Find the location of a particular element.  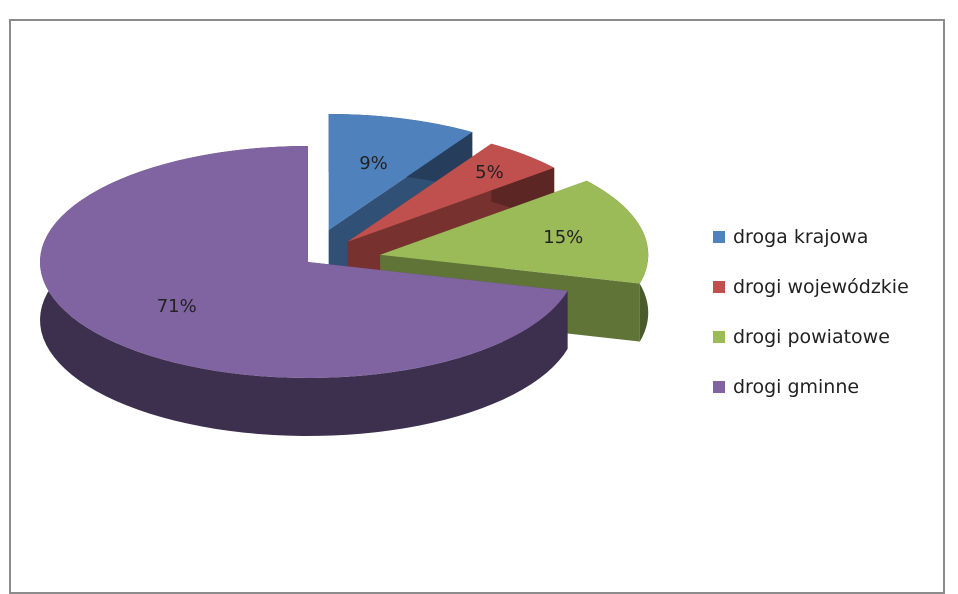

legend-label-drogi-wojewodzkie: drogi wojewódzkie is located at coordinates (821, 287).